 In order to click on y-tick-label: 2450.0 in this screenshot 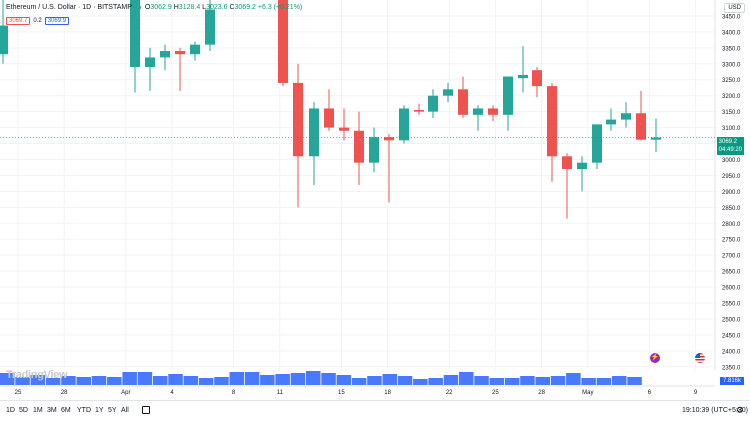, I will do `click(731, 336)`.